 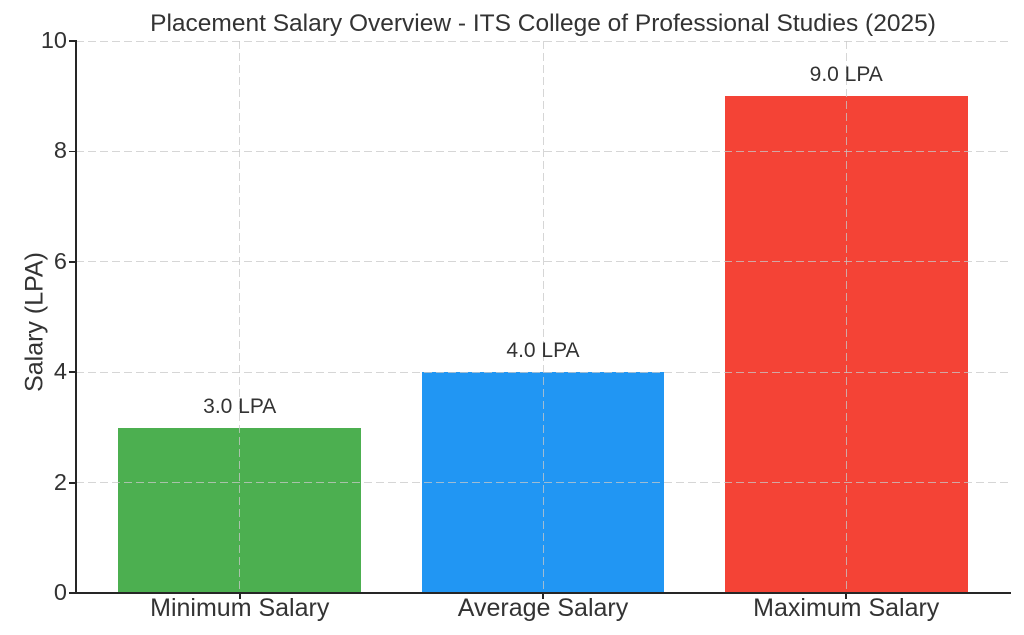 What do you see at coordinates (60, 592) in the screenshot?
I see `y-tick-label: 0` at bounding box center [60, 592].